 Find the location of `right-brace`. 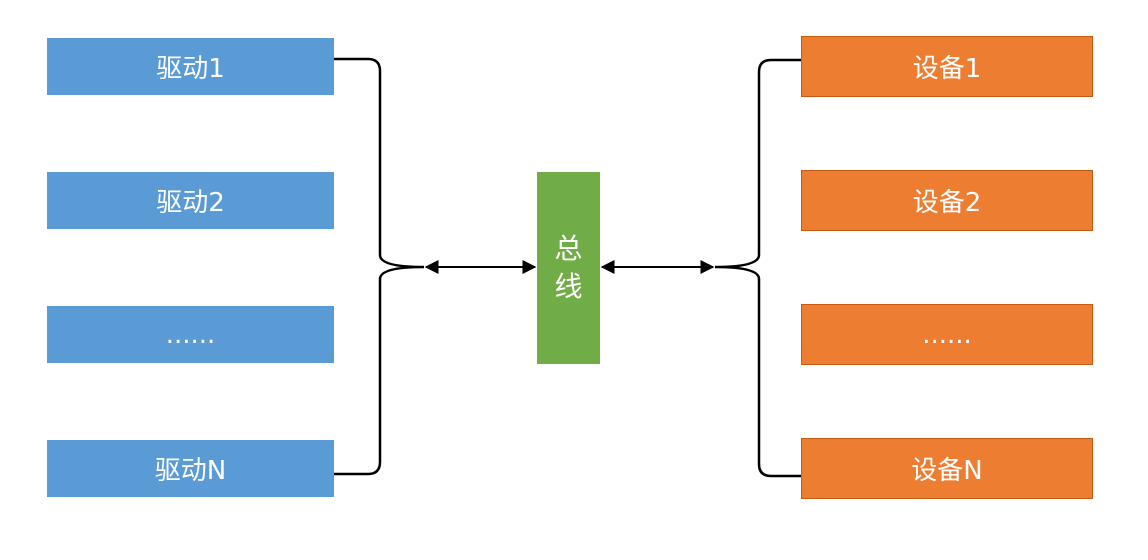

right-brace is located at coordinates (757, 268).